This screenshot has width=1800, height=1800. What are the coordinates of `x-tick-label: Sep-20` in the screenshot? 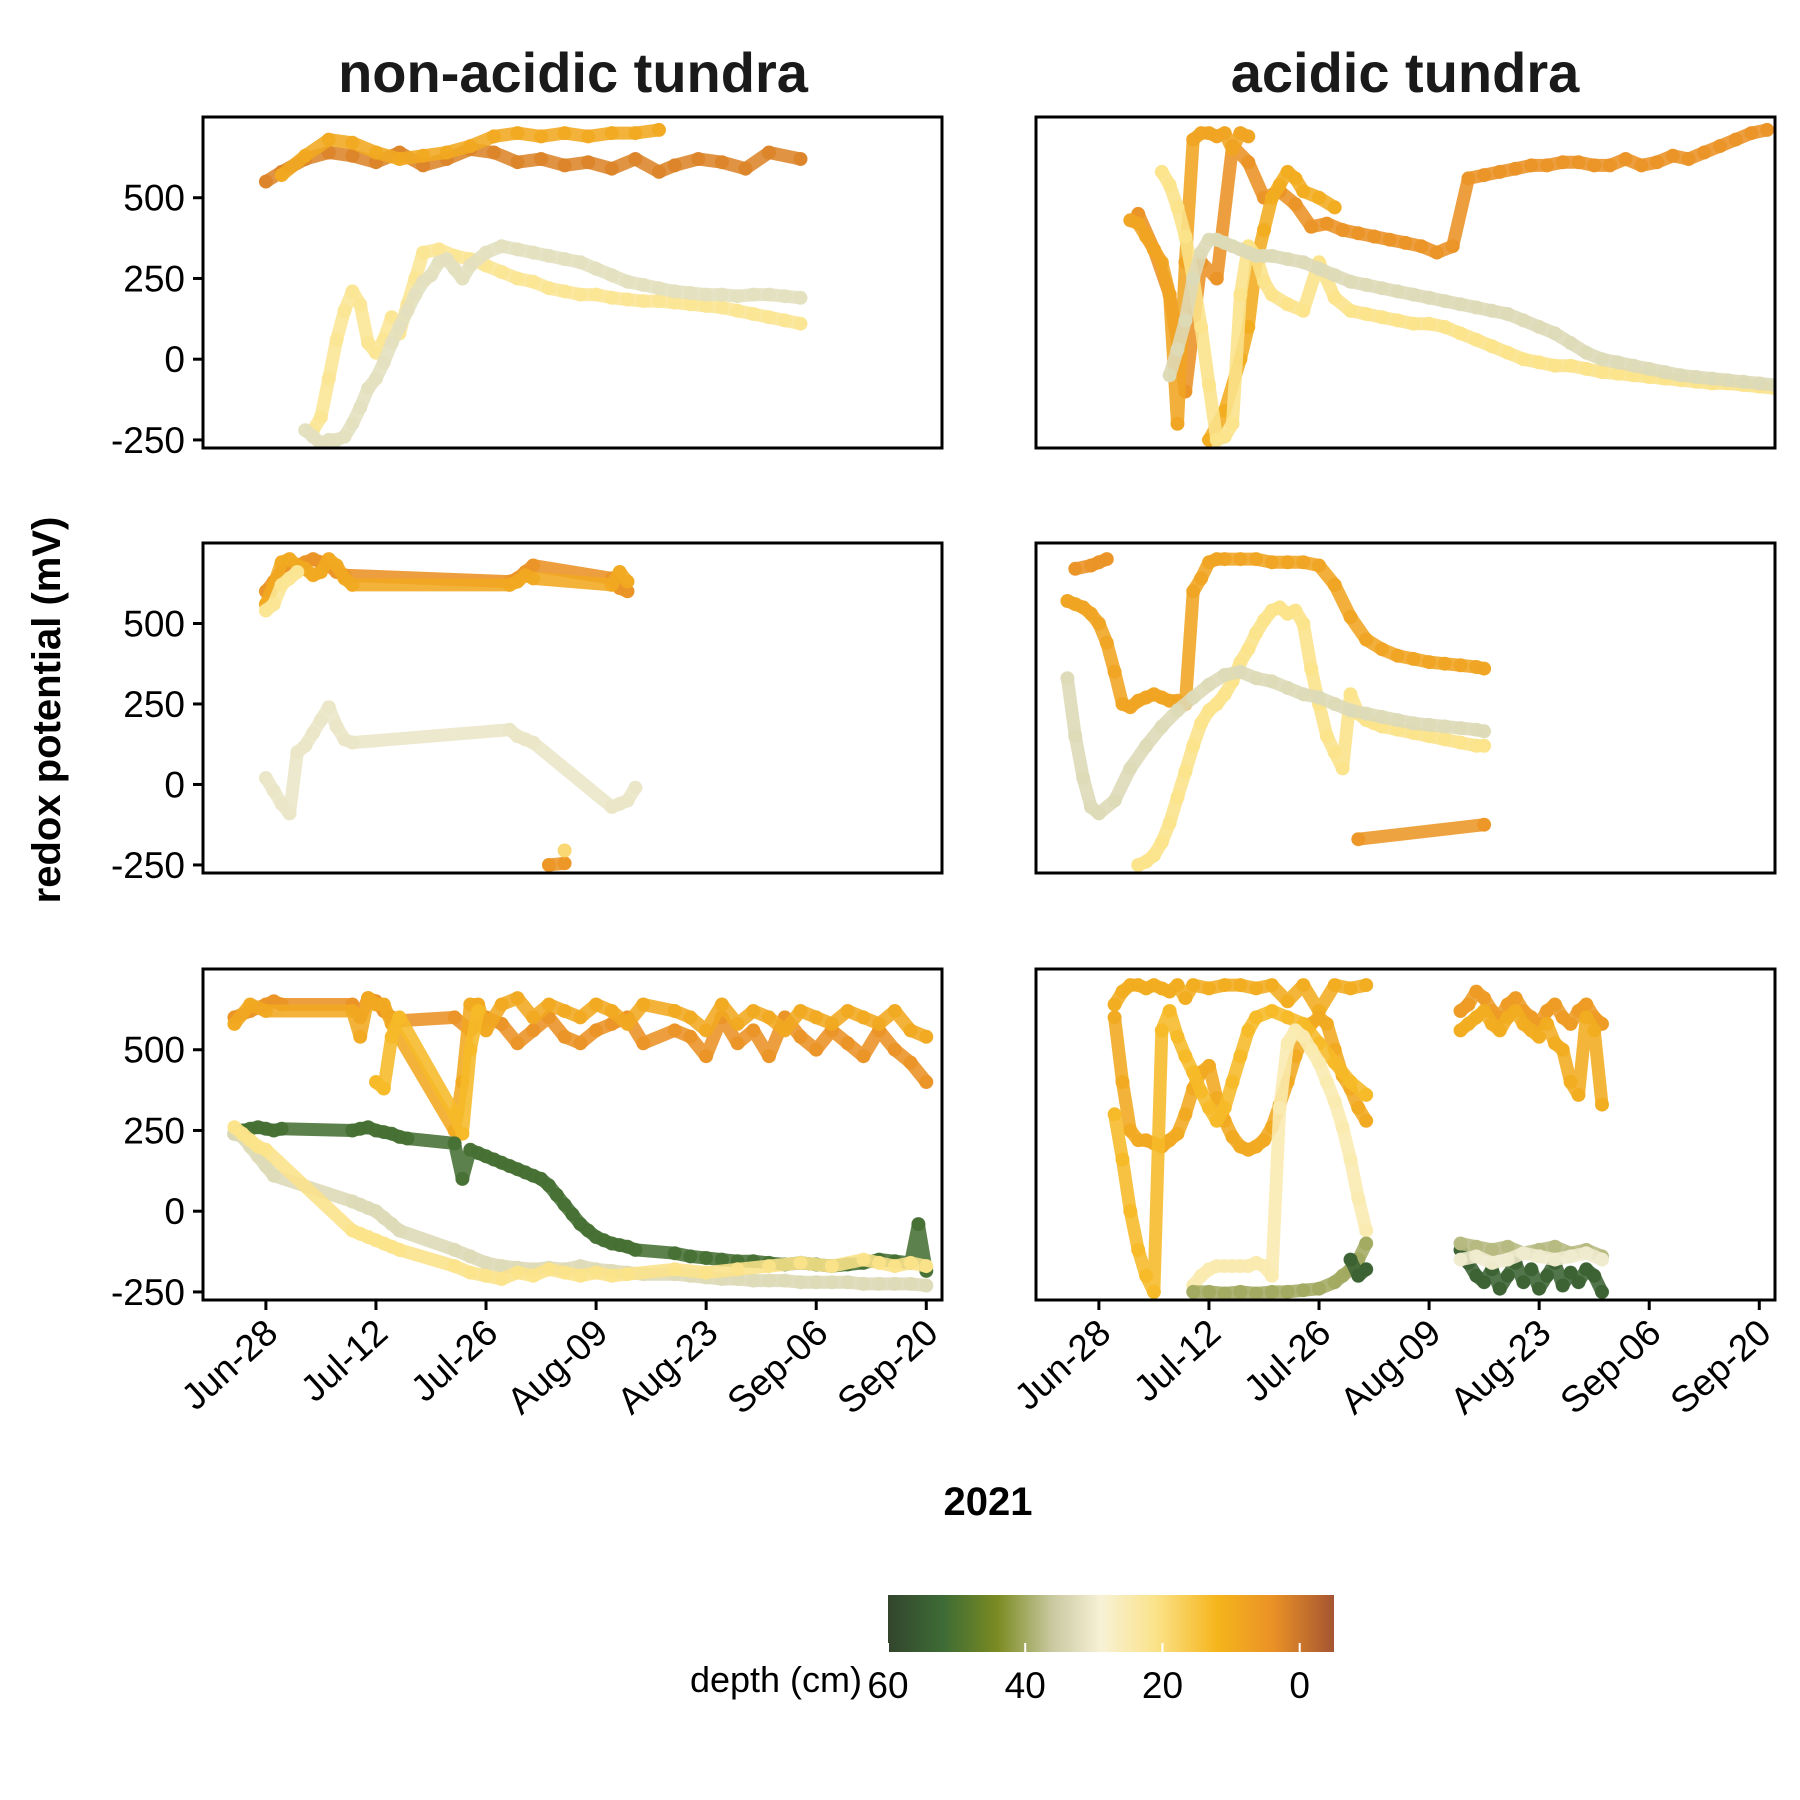 It's located at (888, 1366).